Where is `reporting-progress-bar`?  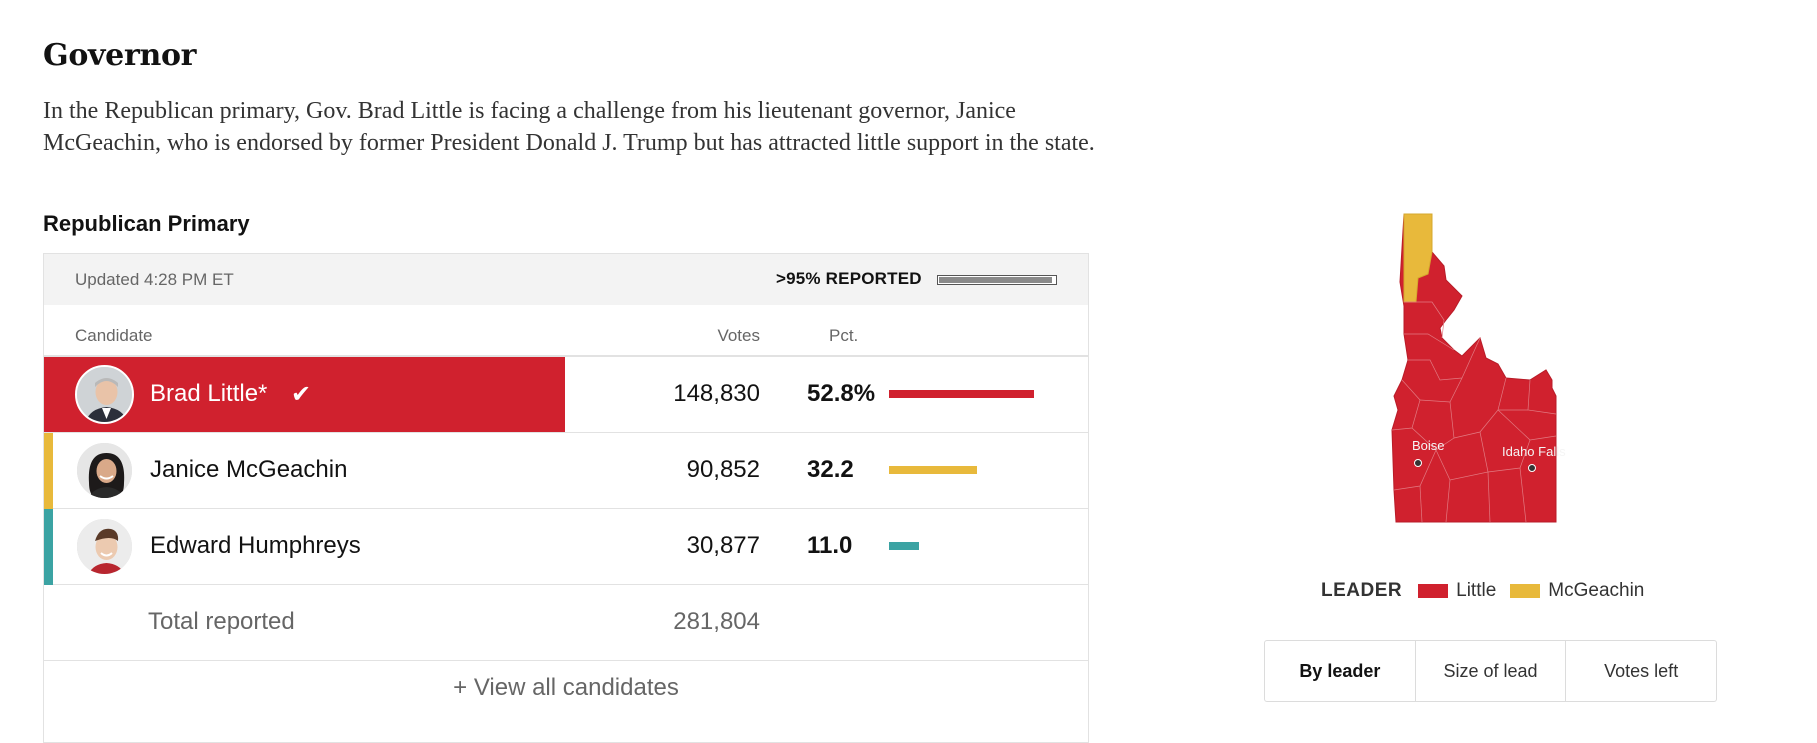 reporting-progress-bar is located at coordinates (997, 280).